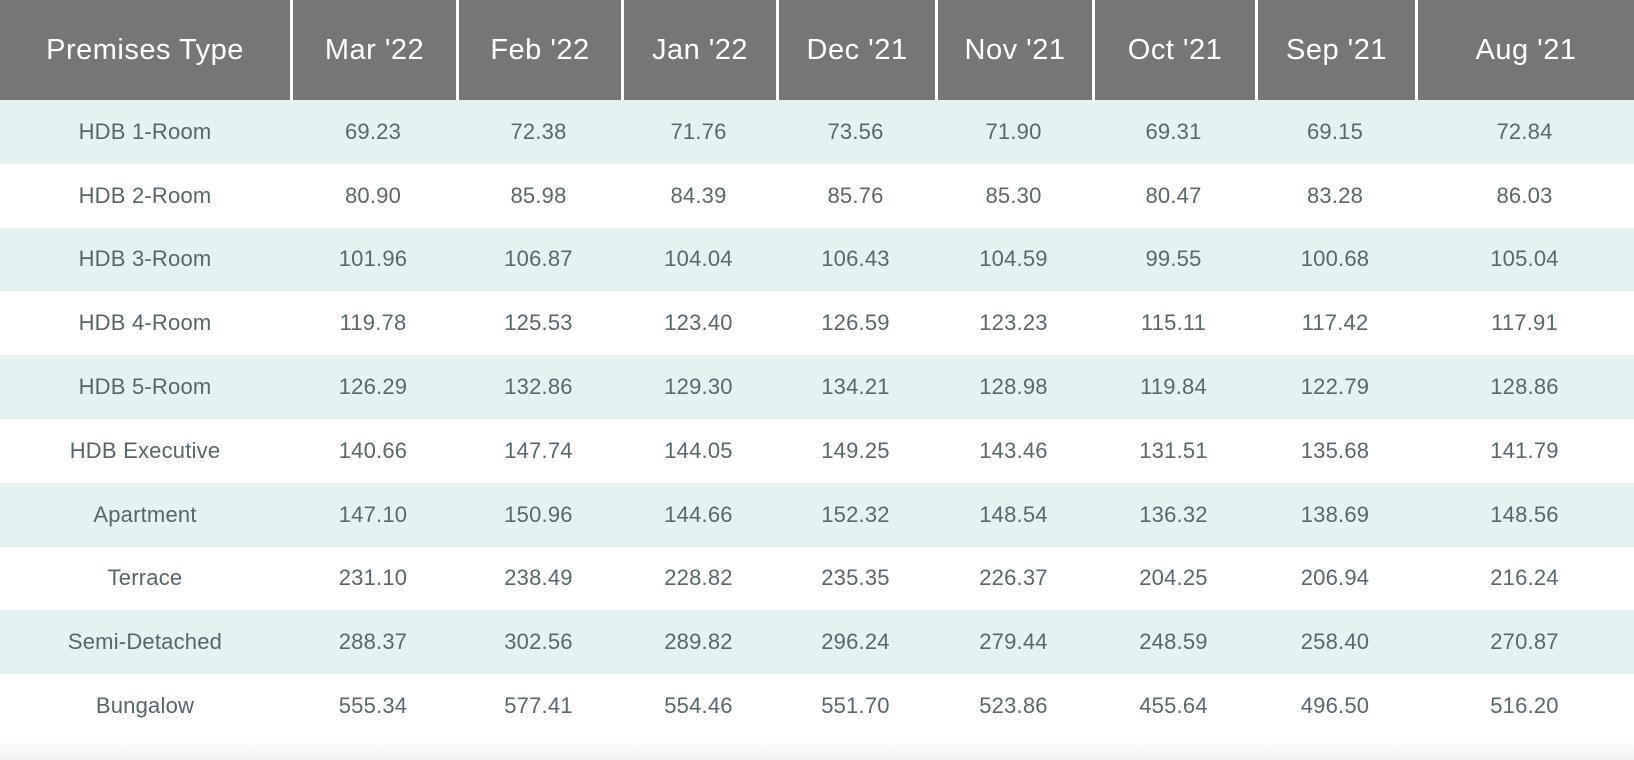 The image size is (1634, 760). Describe the element at coordinates (855, 514) in the screenshot. I see `table-cell: 152.32` at that location.